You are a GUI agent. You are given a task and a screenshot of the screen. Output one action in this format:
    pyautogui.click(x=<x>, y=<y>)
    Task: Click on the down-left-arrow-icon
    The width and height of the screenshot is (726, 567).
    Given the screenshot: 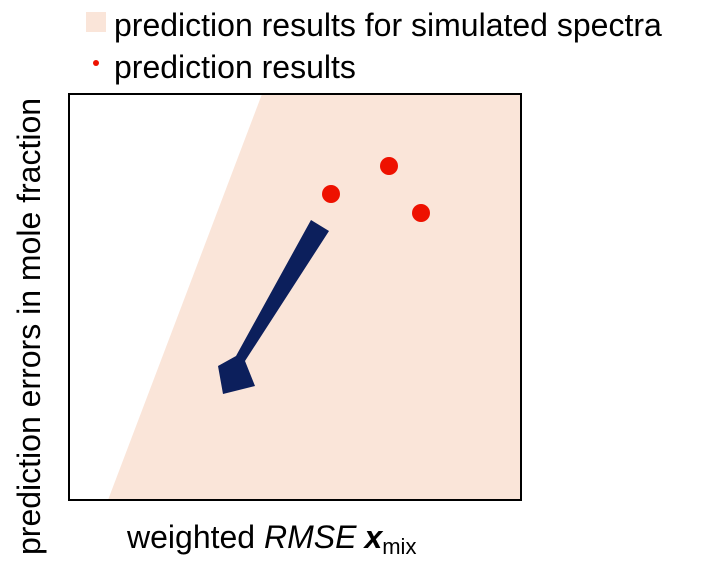 What is the action you would take?
    pyautogui.click(x=273, y=307)
    